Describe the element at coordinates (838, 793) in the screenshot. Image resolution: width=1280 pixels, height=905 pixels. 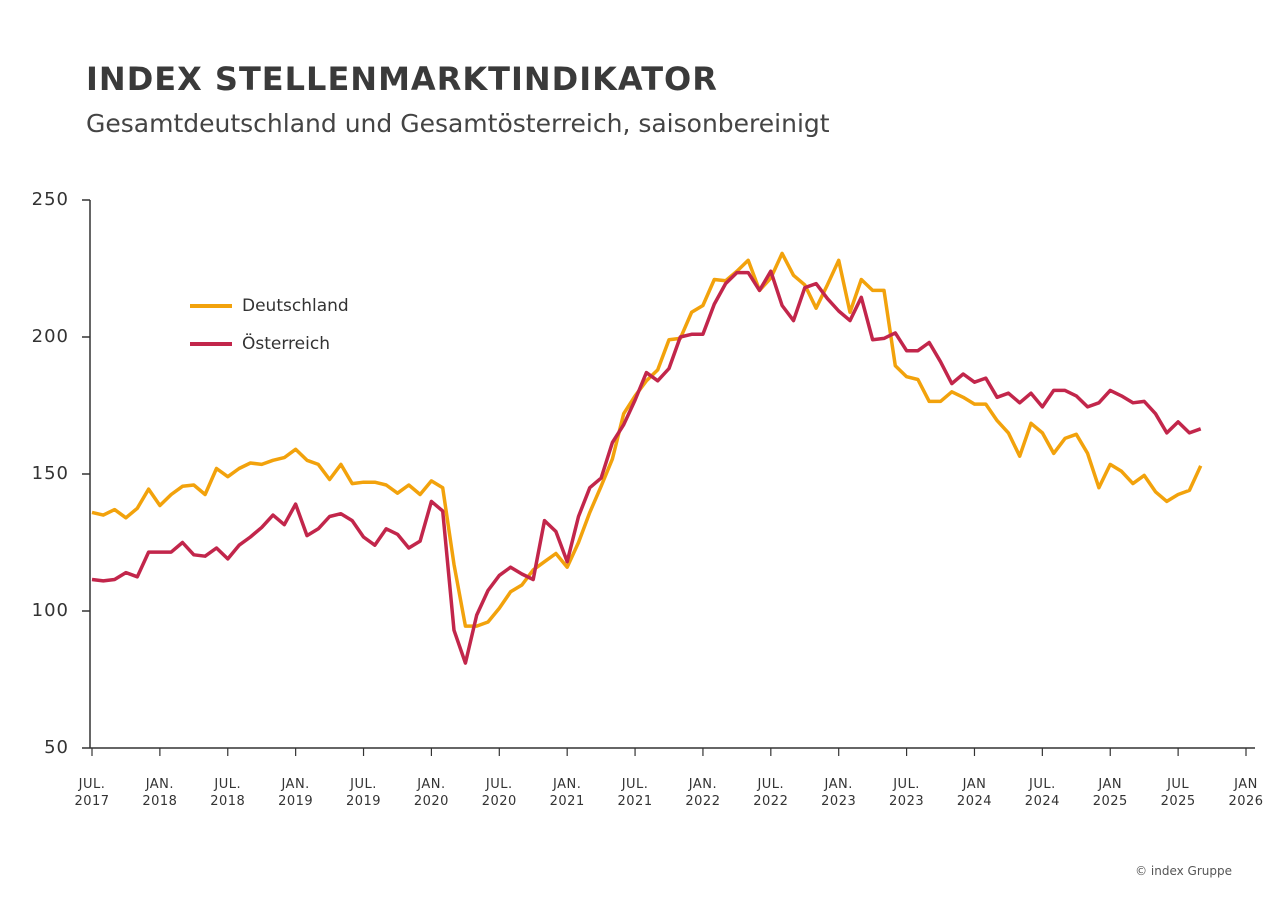
I see `x-tick-label: JAN. 2023` at that location.